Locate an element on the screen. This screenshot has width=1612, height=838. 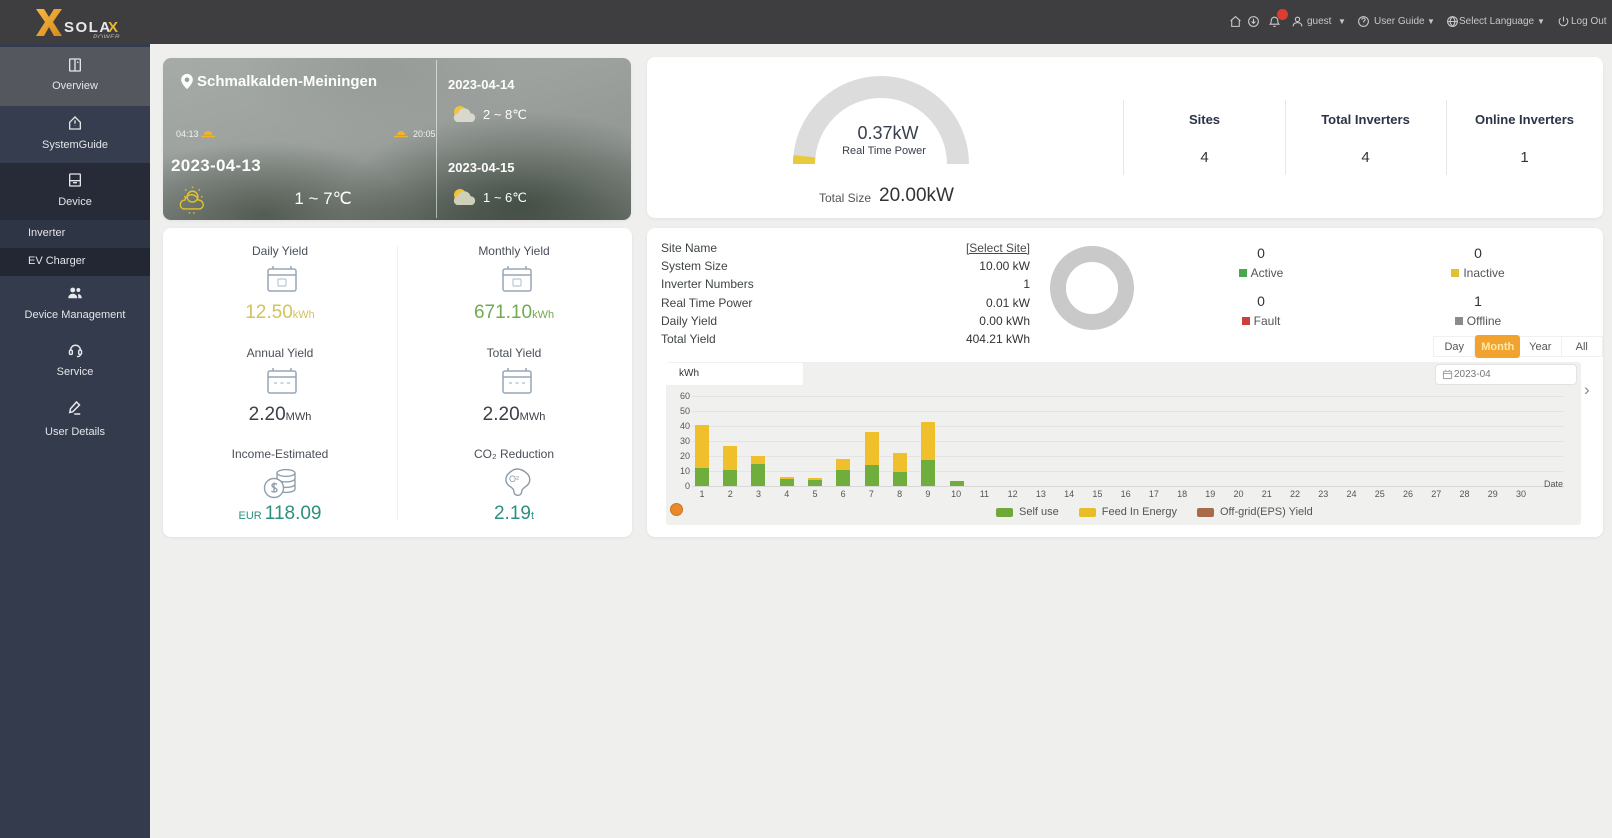
svg-text: POWER is located at coordinates (106, 36).